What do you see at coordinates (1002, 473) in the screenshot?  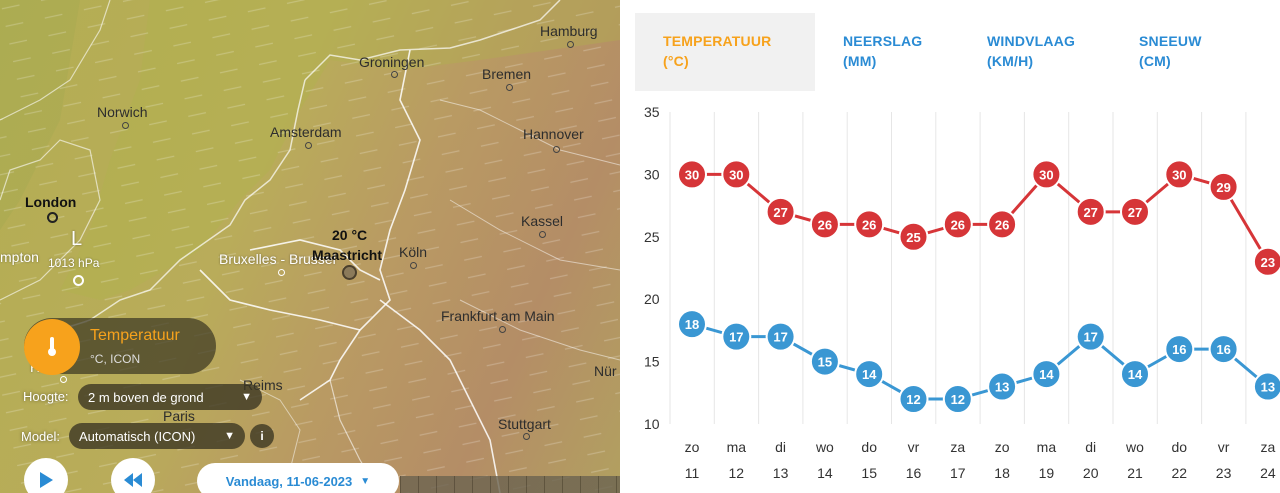 I see `x-tick-date: 18` at bounding box center [1002, 473].